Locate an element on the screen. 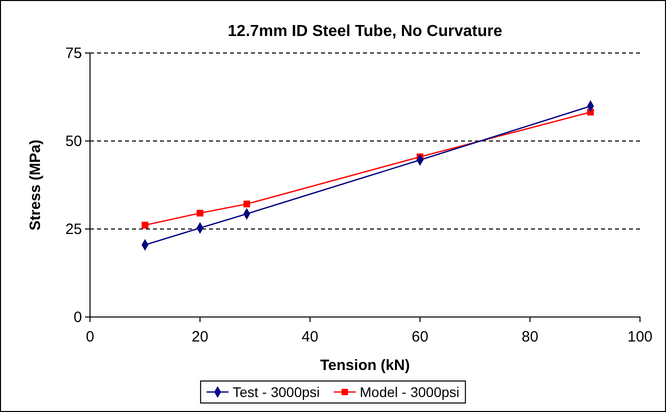 This screenshot has width=666, height=412. chart-title: 12.7mm ID Steel Tube, No Curvature is located at coordinates (365, 31).